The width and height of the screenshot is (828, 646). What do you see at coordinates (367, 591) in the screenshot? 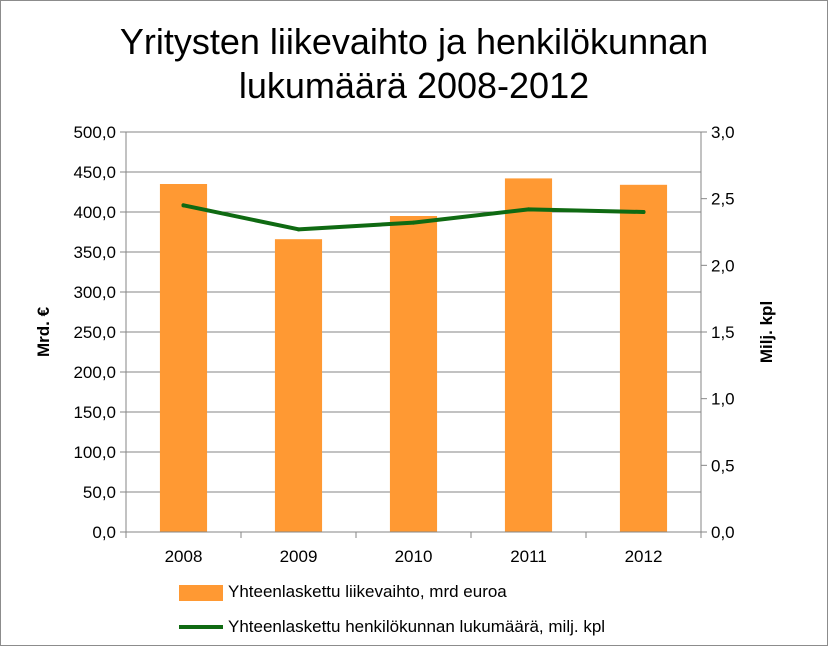
I see `legend-label-bar: Yhteenlaskettu liikevaihto, mrd euroa` at bounding box center [367, 591].